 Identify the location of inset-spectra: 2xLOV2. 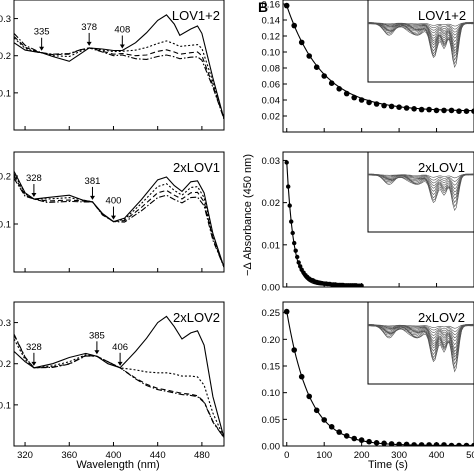
(420, 343).